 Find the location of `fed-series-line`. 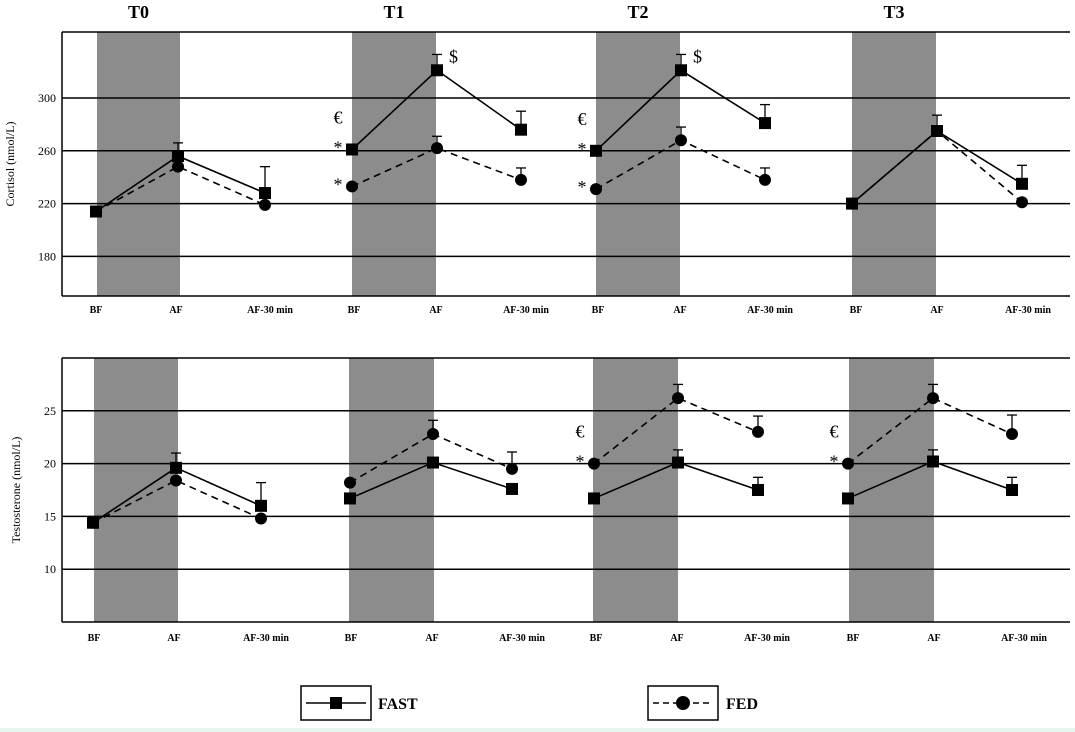

fed-series-line is located at coordinates (180, 189).